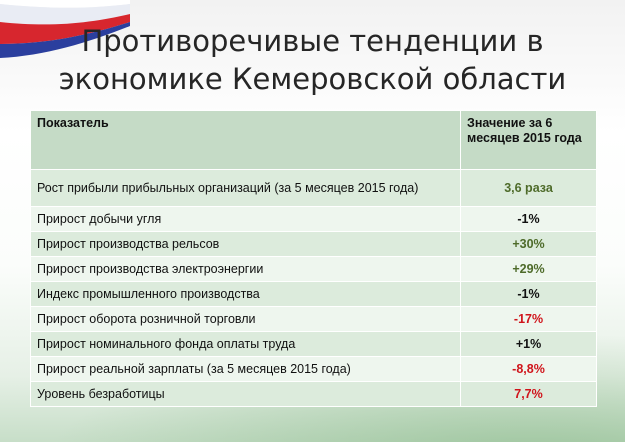 The image size is (625, 442). I want to click on row-label: Прирост добычи угля, so click(245, 219).